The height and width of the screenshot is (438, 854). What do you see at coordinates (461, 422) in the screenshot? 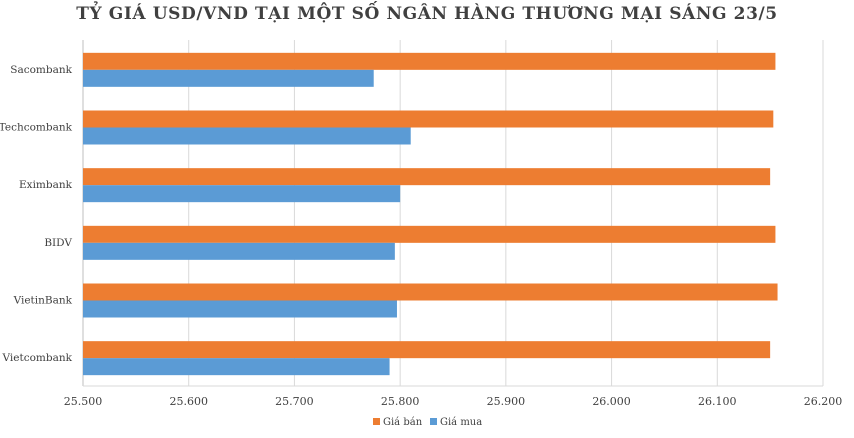
I see `legend-label: Giá mua` at bounding box center [461, 422].